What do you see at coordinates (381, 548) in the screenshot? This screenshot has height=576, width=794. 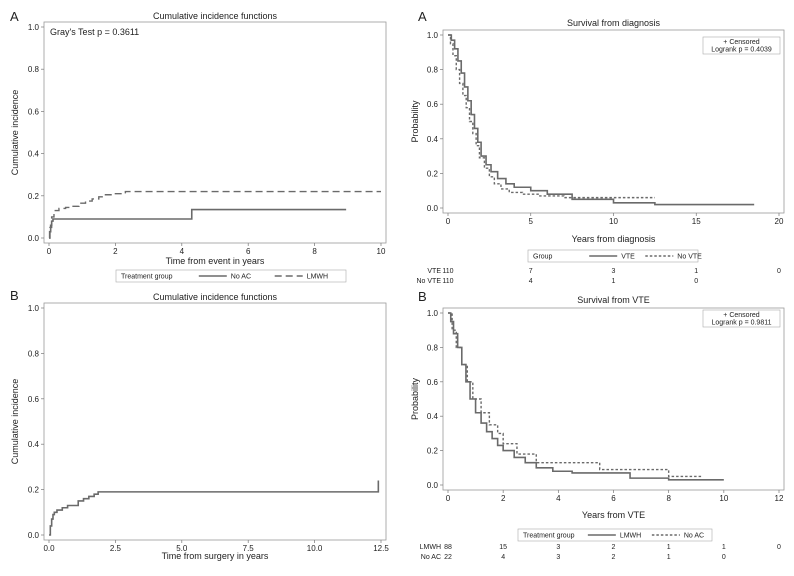 I see `x-tick-label: 12.5` at bounding box center [381, 548].